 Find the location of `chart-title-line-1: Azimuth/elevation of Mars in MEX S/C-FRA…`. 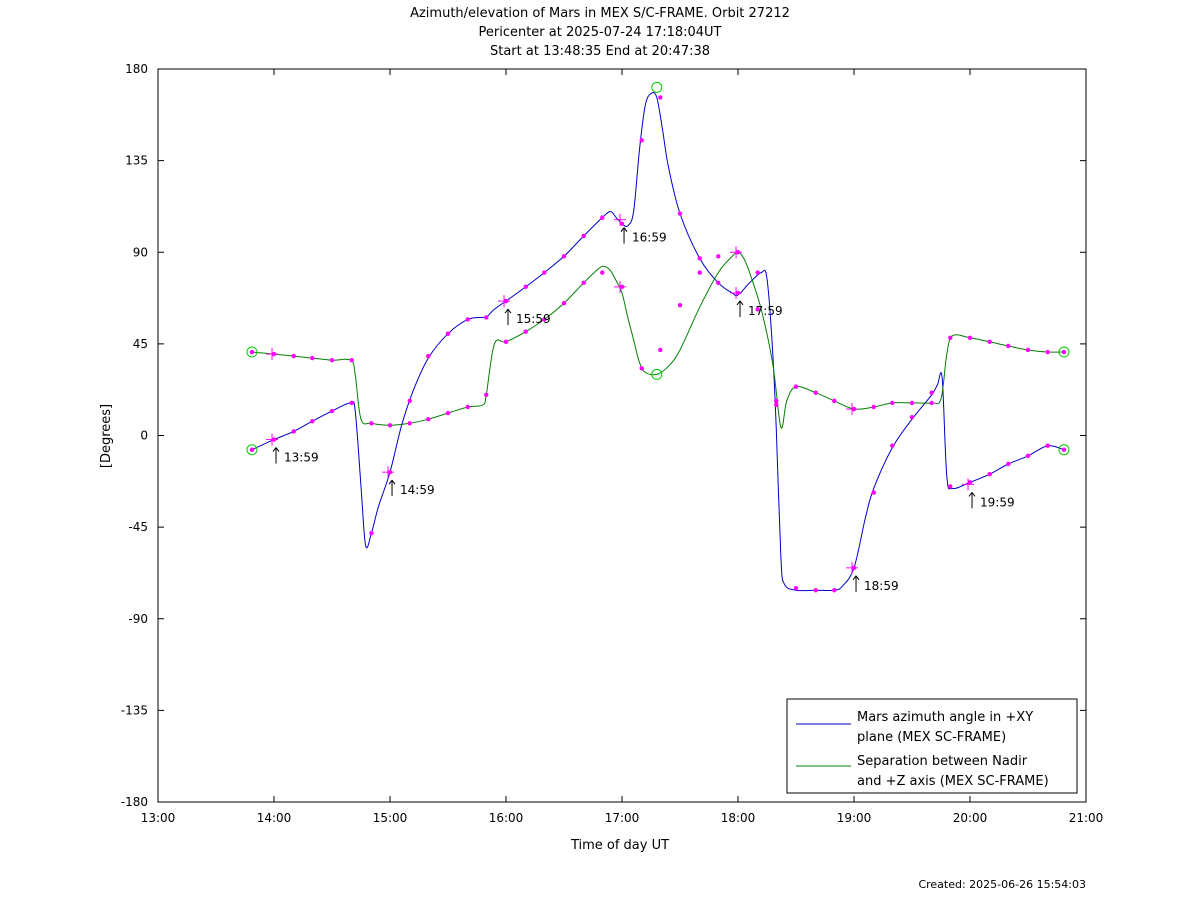

chart-title-line-1: Azimuth/elevation of Mars in MEX S/C-FRA… is located at coordinates (600, 13).